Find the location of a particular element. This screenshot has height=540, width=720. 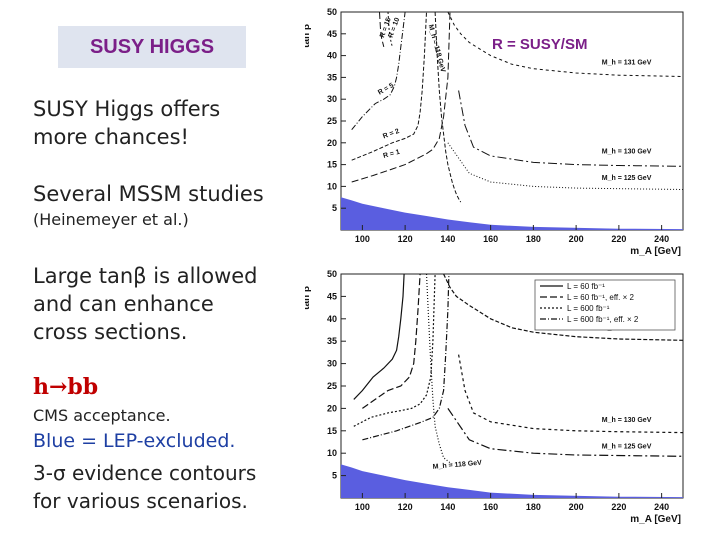

text-line: and can enhance is located at coordinates (123, 304).